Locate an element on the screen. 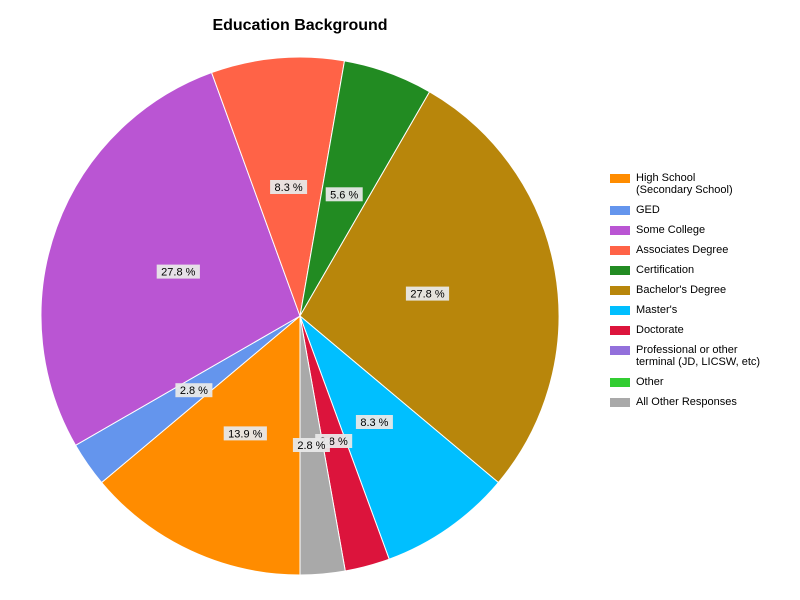 Image resolution: width=800 pixels, height=600 pixels. svg-text: 13.9 % is located at coordinates (245, 434).